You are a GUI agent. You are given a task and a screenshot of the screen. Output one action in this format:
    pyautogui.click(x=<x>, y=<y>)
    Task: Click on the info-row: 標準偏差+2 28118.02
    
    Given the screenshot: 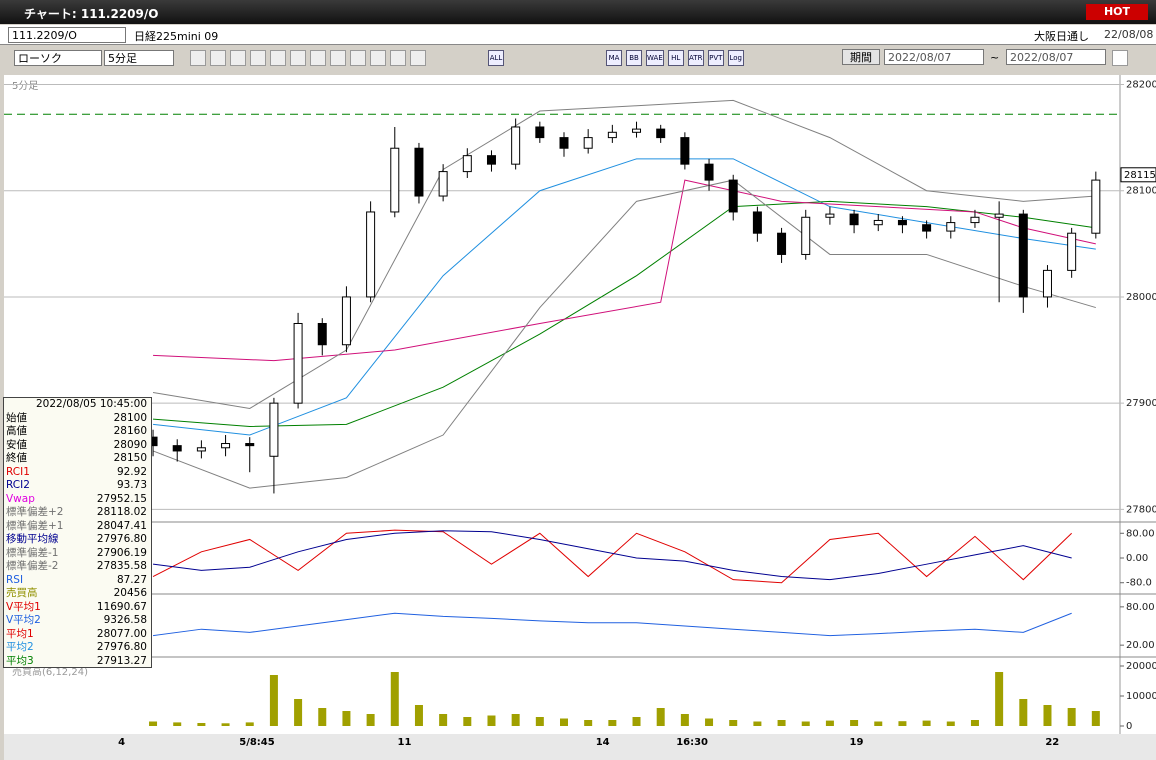 What is the action you would take?
    pyautogui.click(x=77, y=513)
    